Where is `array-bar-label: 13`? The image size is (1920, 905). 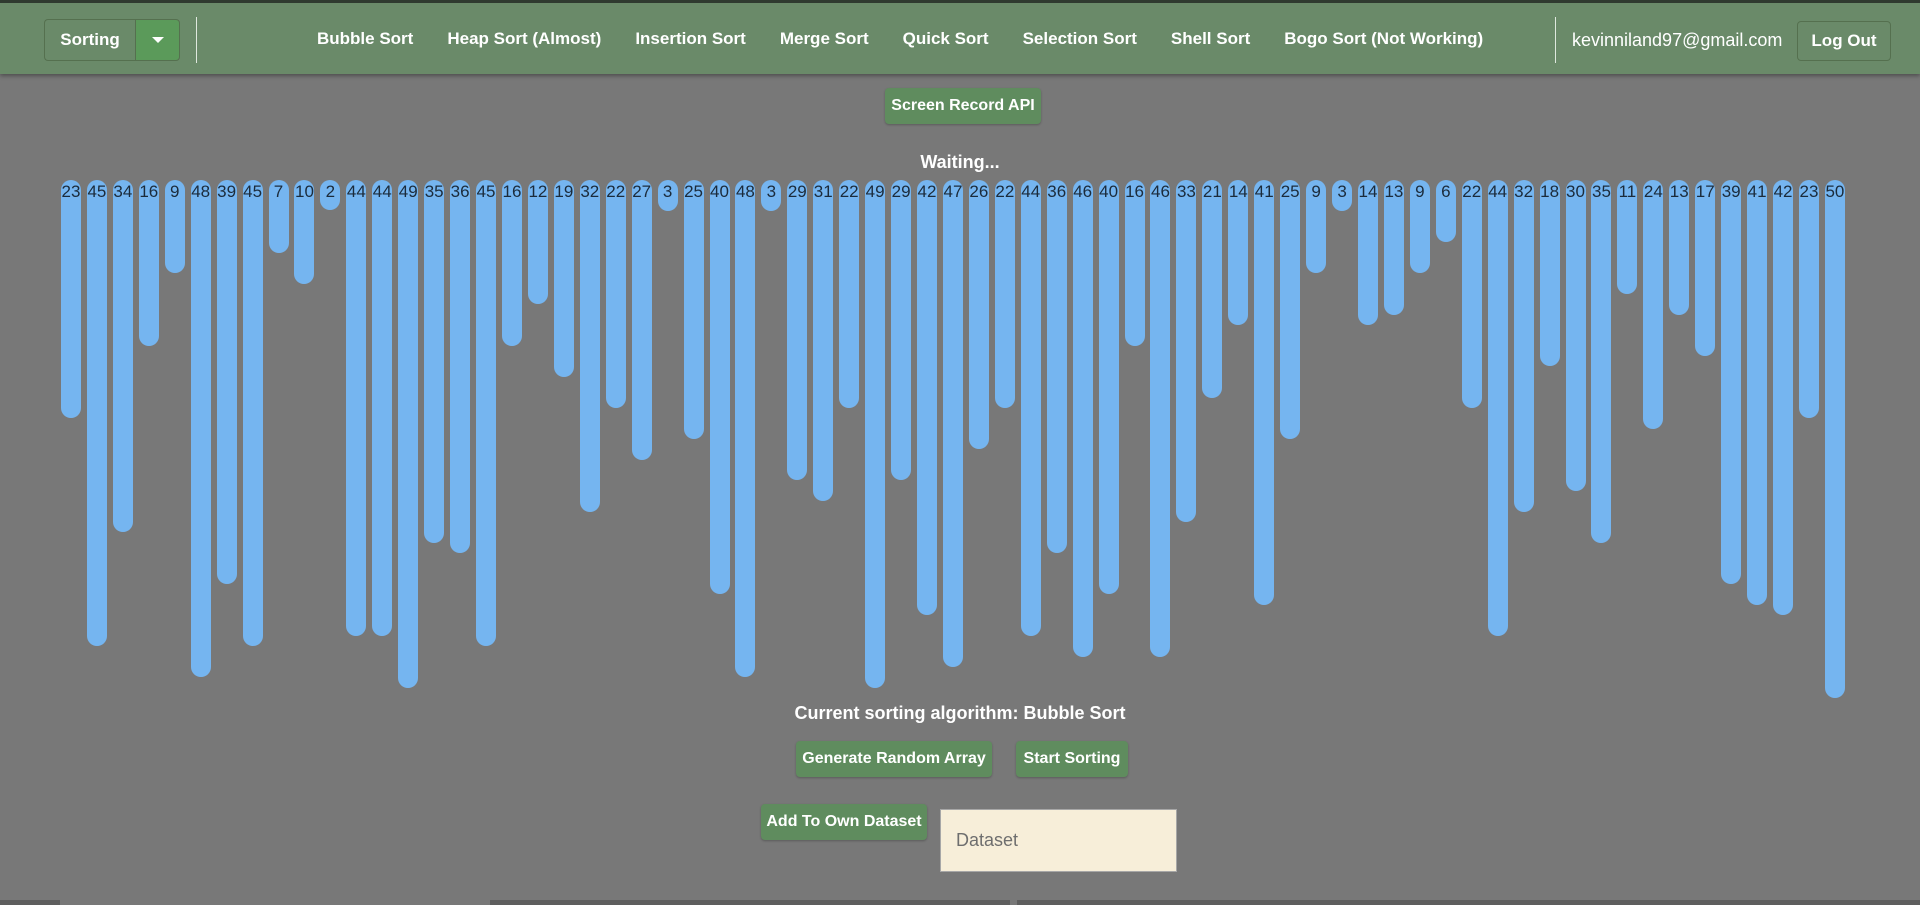
array-bar-label: 13 is located at coordinates (1679, 191).